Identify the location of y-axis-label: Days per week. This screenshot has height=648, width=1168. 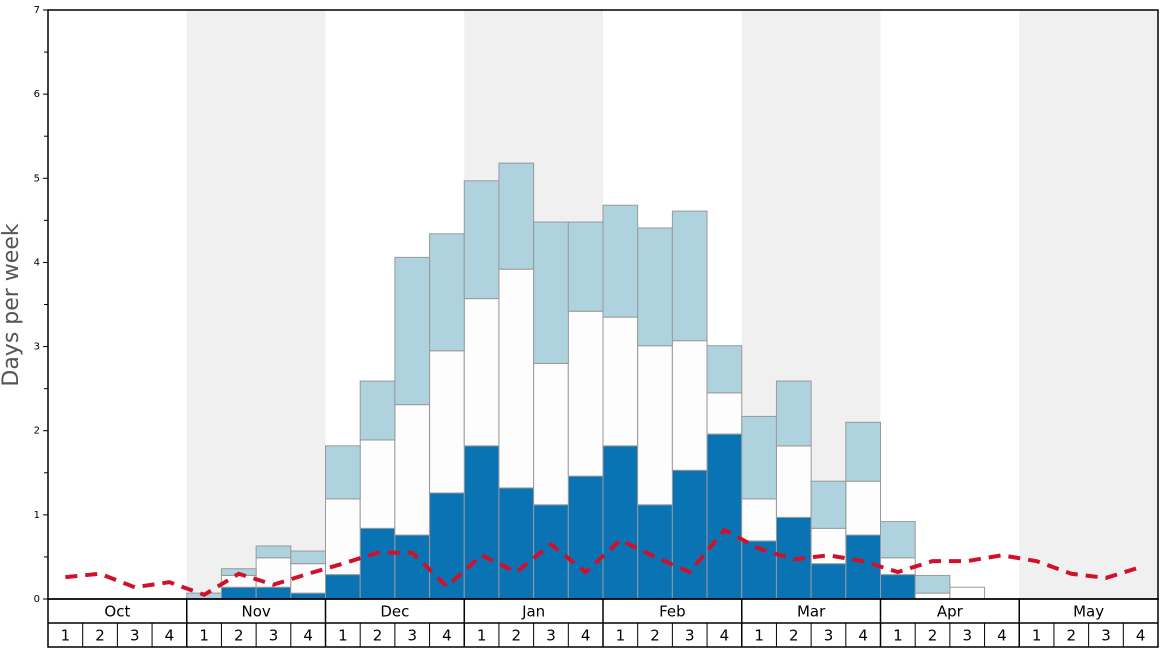
(12, 304).